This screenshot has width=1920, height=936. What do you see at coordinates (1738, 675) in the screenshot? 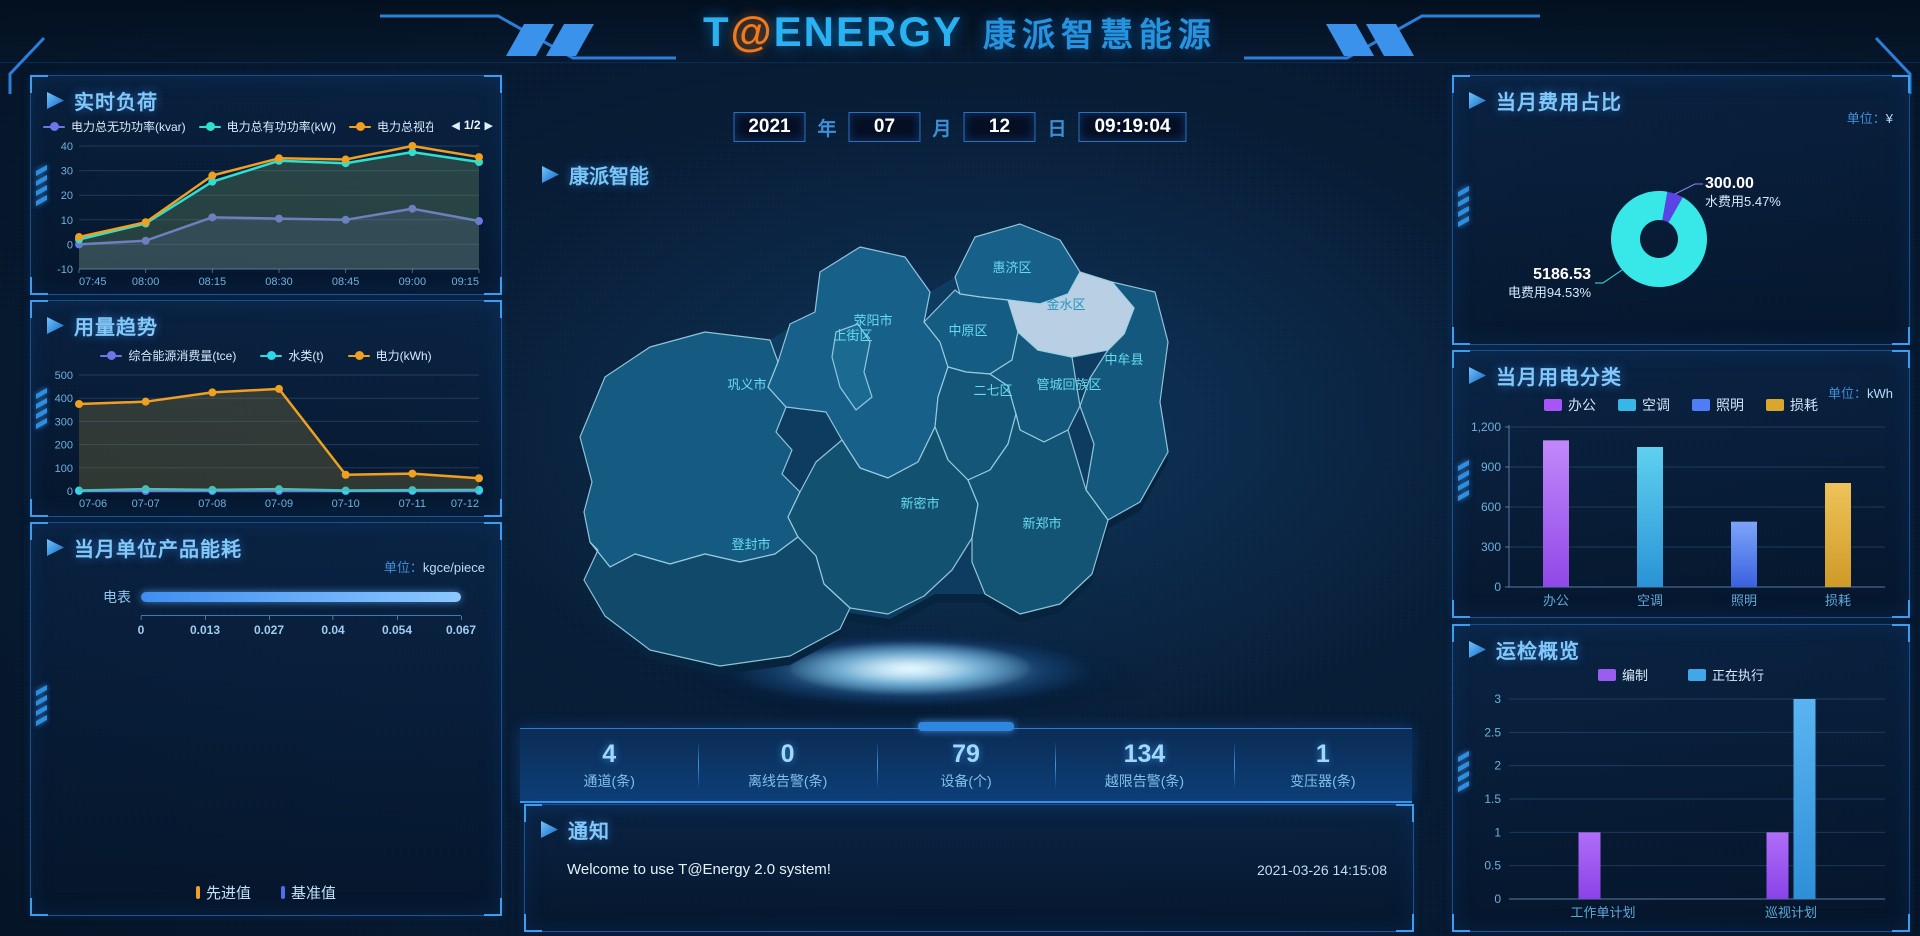
I see `legend-label: 正在执行` at bounding box center [1738, 675].